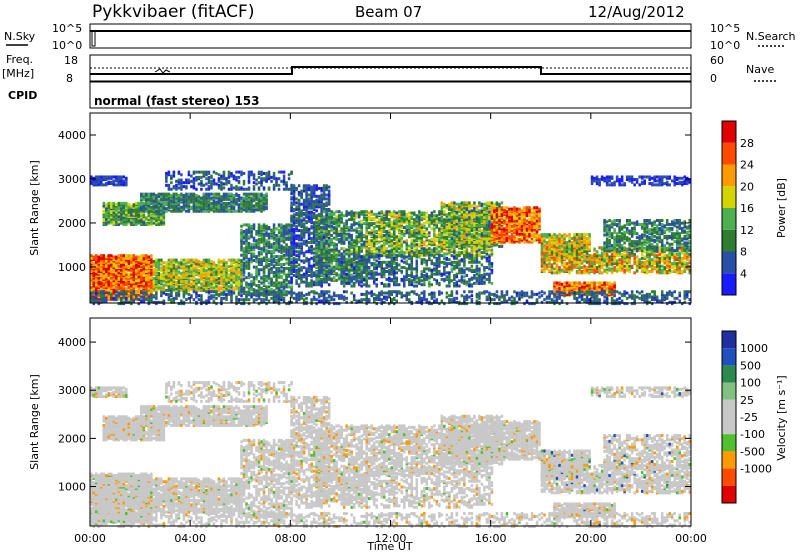 The width and height of the screenshot is (800, 554). I want to click on cpid-panel: CPID normal (fast stereo) 153, so click(349, 95).